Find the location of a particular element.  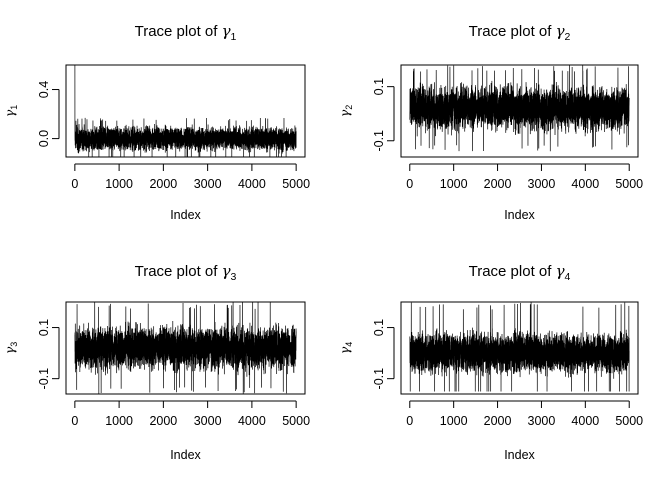

panel-title: Trace plot of γ3 is located at coordinates (186, 272).